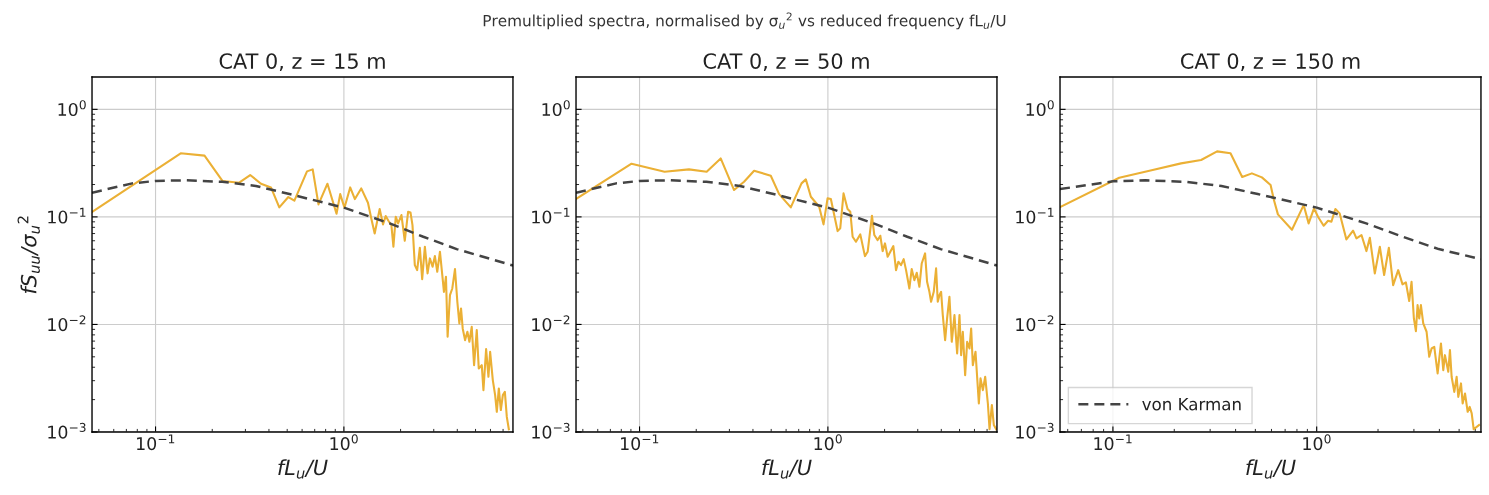 The height and width of the screenshot is (495, 1489). Describe the element at coordinates (1270, 62) in the screenshot. I see `chart-title: CAT 0, z = 150 m` at that location.